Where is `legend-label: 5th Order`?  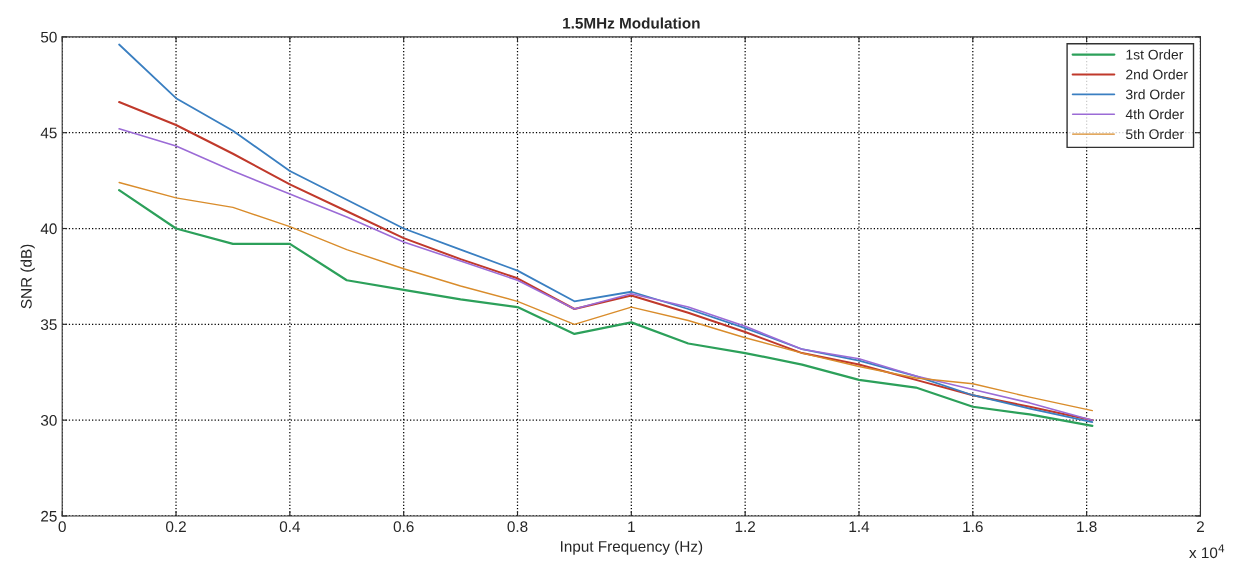 legend-label: 5th Order is located at coordinates (1154, 134).